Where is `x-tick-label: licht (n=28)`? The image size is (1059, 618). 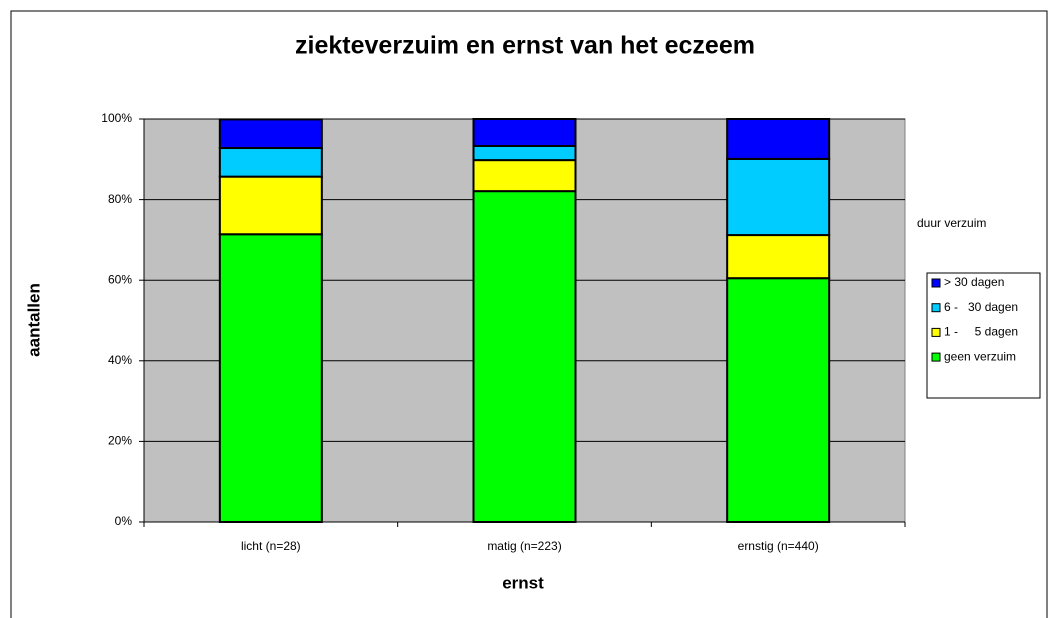
x-tick-label: licht (n=28) is located at coordinates (271, 546).